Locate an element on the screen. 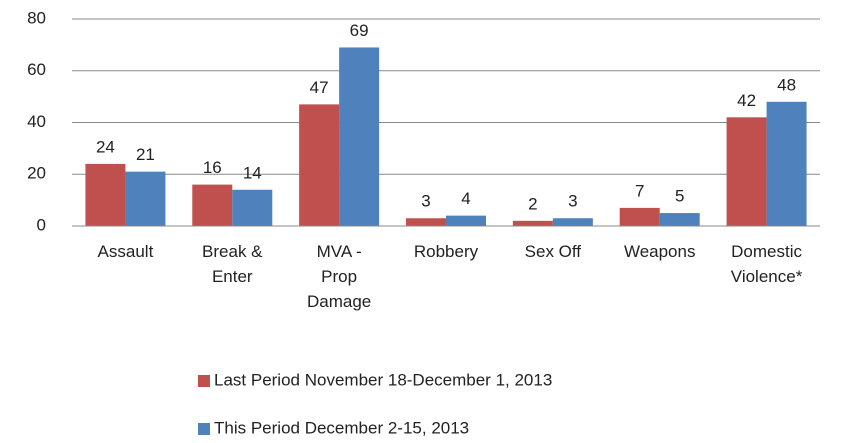 The image size is (847, 443). data-label: 69 is located at coordinates (359, 30).